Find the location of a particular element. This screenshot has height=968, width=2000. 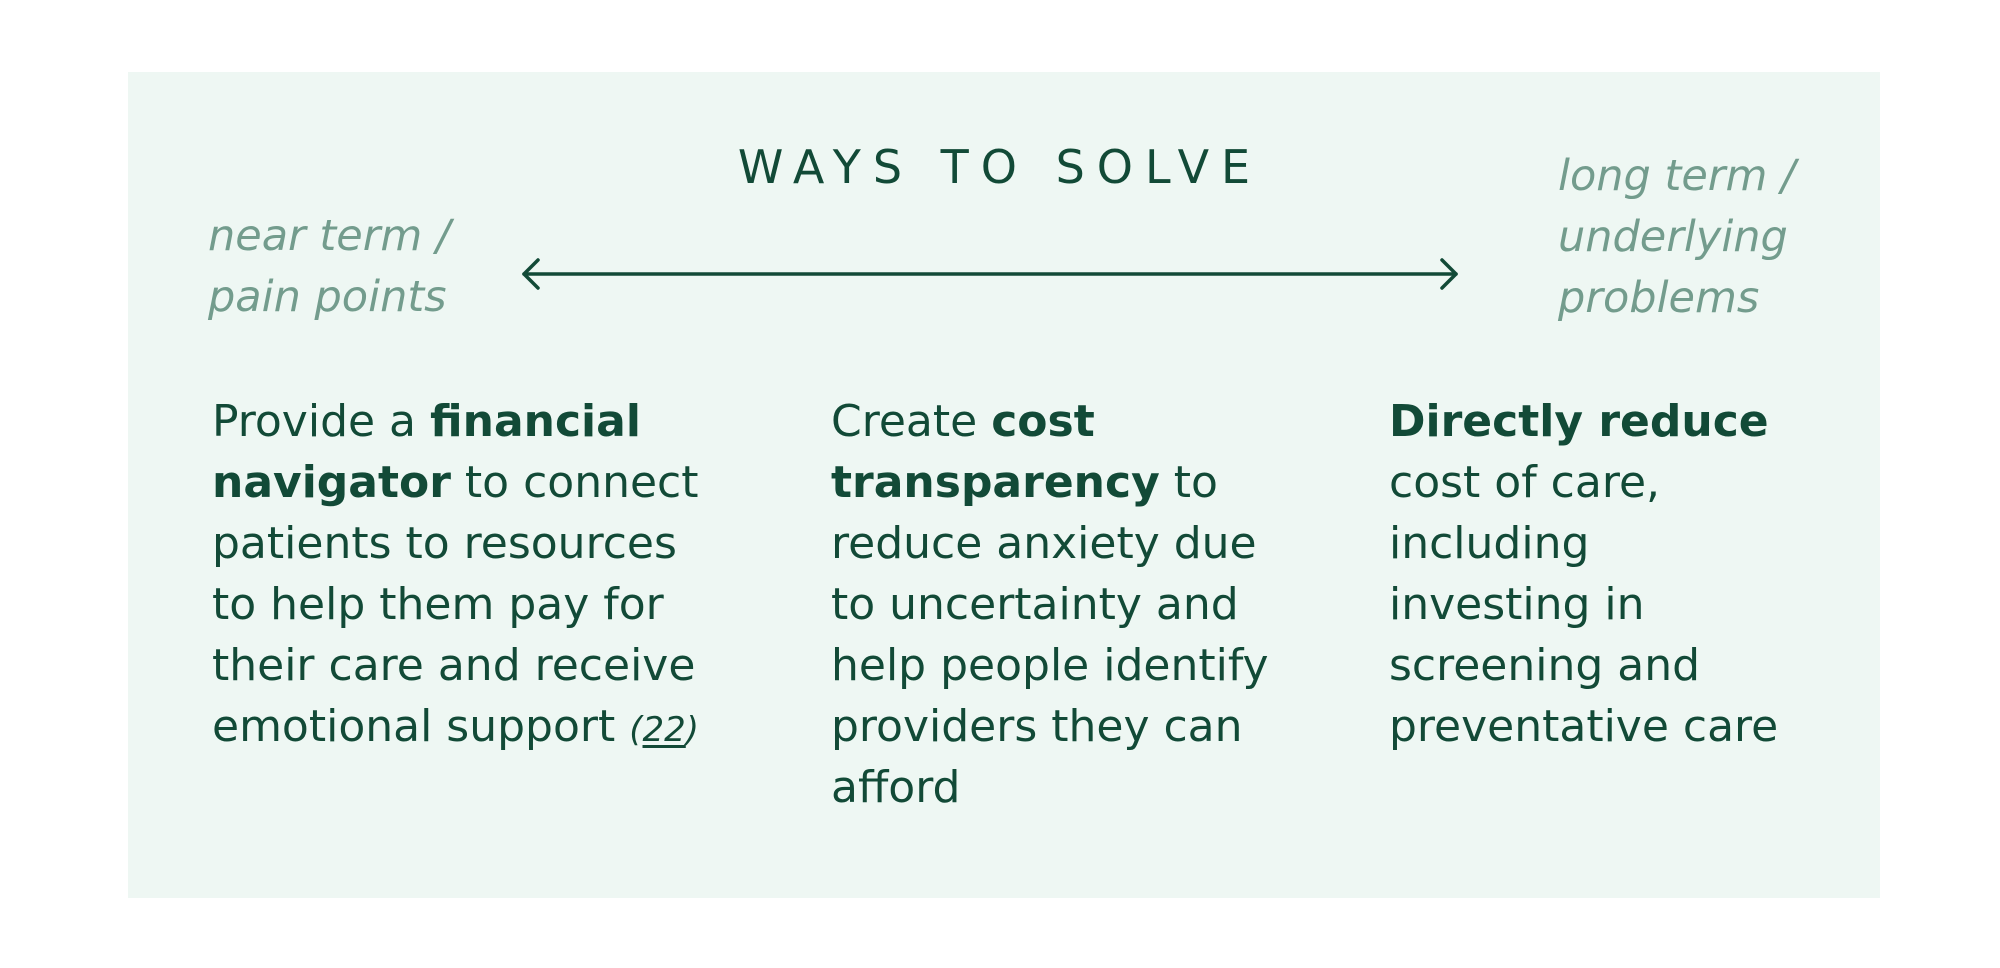

text-line: to help them pay for is located at coordinates (438, 604).